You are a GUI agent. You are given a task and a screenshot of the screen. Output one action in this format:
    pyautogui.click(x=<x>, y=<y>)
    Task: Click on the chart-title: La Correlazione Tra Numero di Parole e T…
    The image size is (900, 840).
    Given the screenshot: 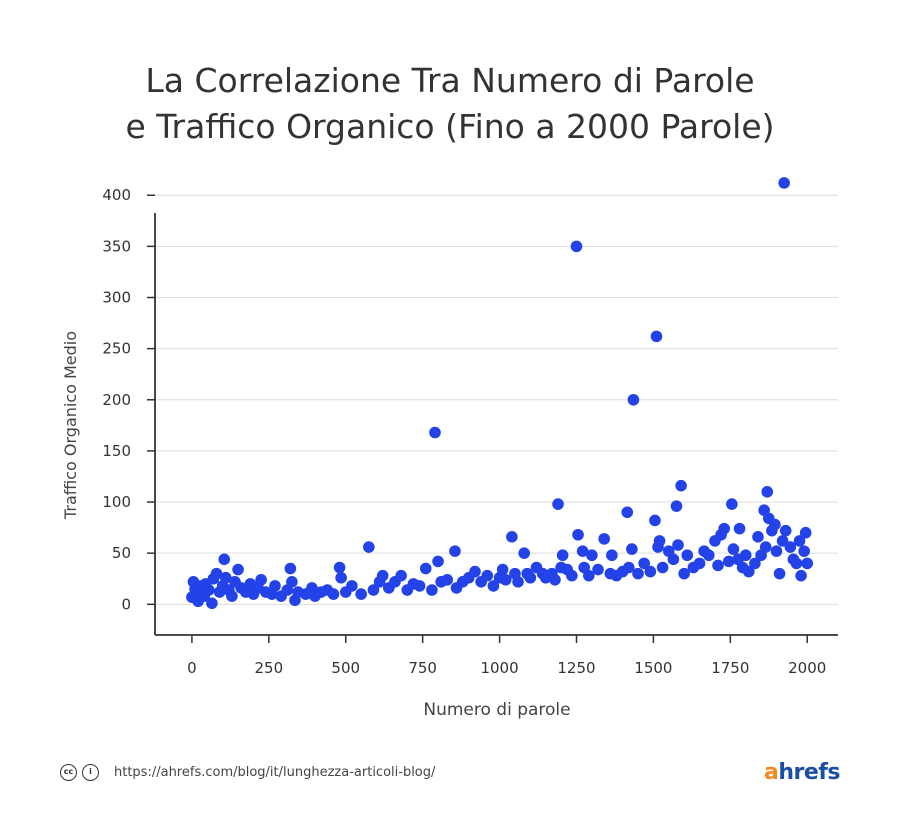 What is the action you would take?
    pyautogui.click(x=450, y=104)
    